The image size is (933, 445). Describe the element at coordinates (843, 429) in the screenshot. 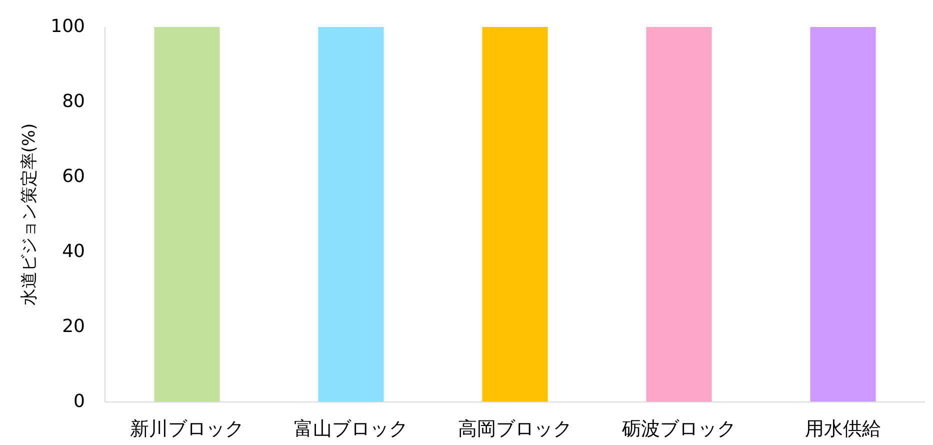

I see `x-tick-label: 用水供給` at that location.